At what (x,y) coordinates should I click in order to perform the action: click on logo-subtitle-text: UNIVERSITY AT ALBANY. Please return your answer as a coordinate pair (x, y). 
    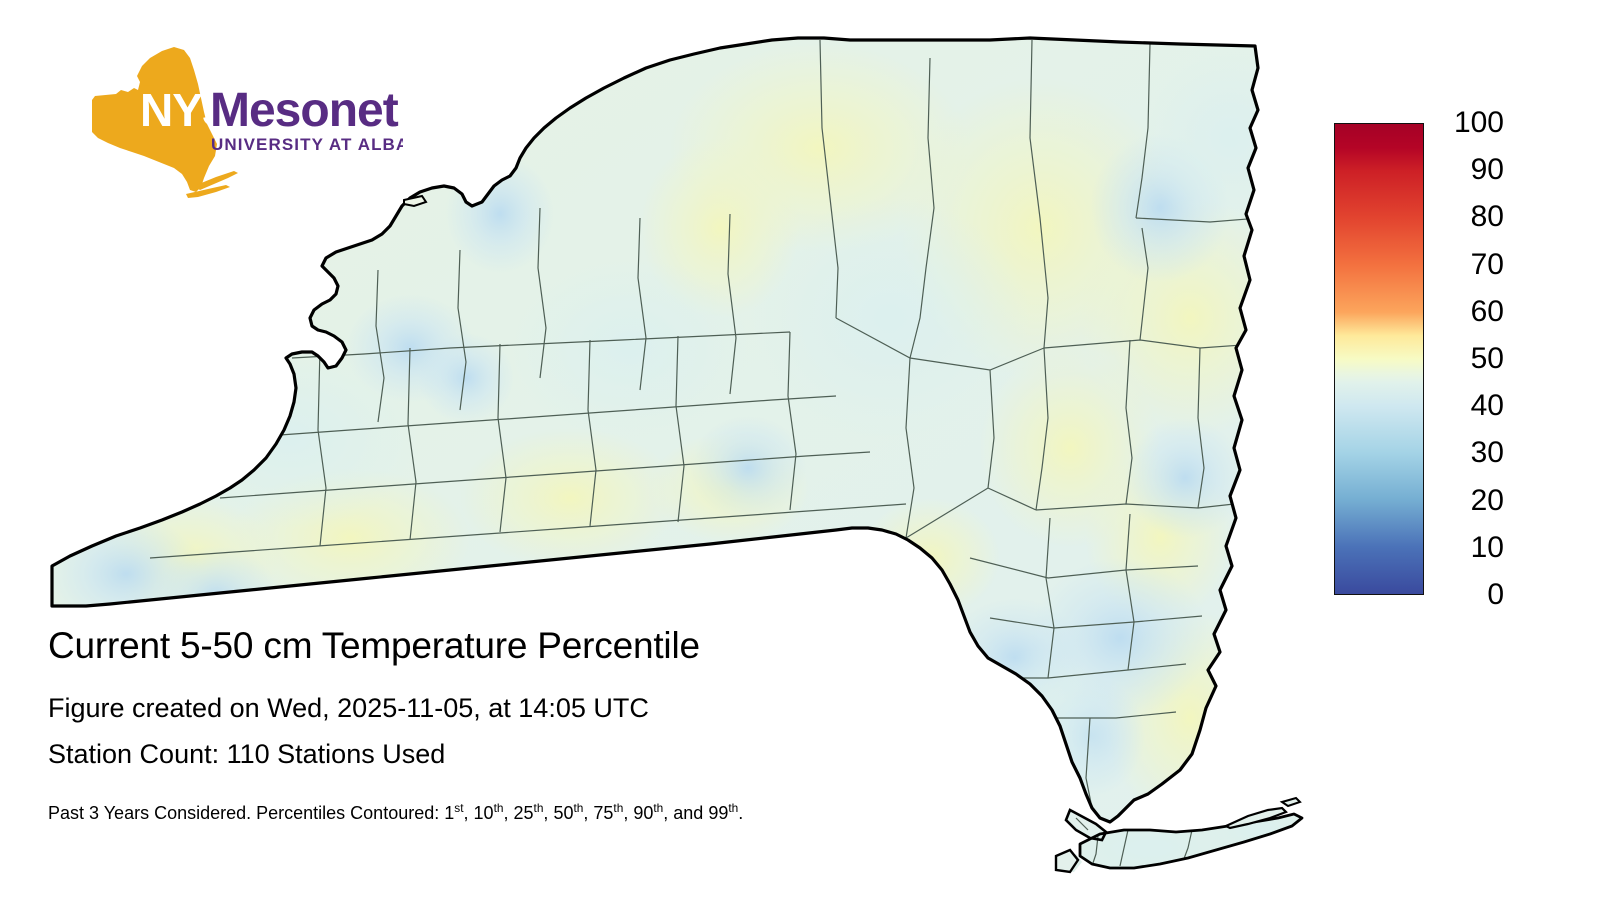
    Looking at the image, I should click on (307, 144).